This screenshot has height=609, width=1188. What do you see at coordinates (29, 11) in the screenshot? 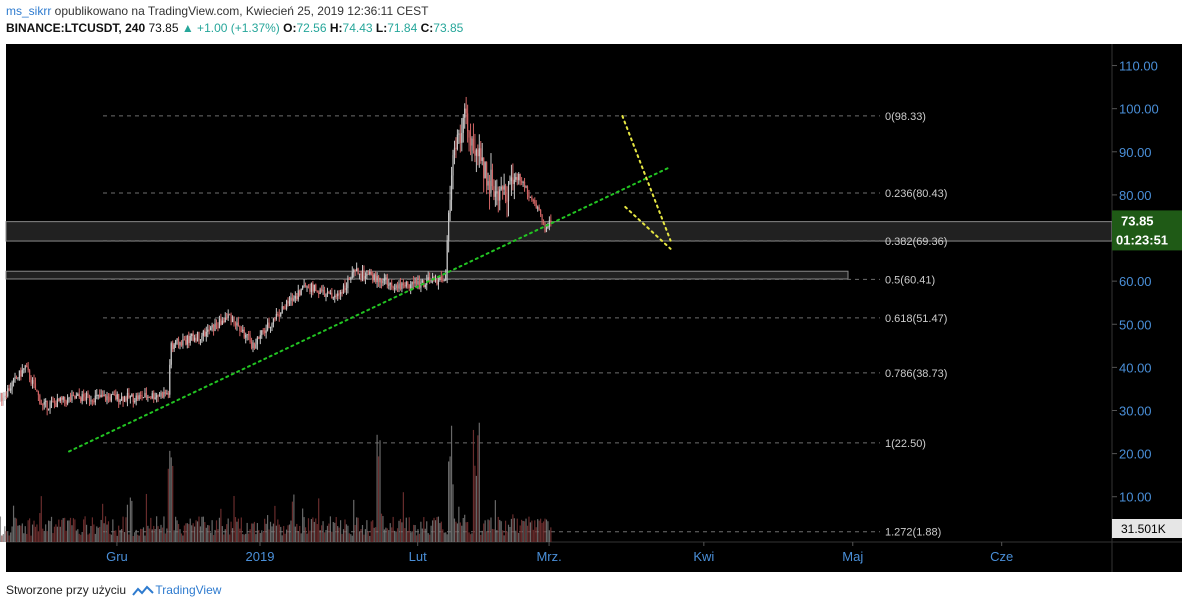
I see `author-link: ms_sikrr` at bounding box center [29, 11].